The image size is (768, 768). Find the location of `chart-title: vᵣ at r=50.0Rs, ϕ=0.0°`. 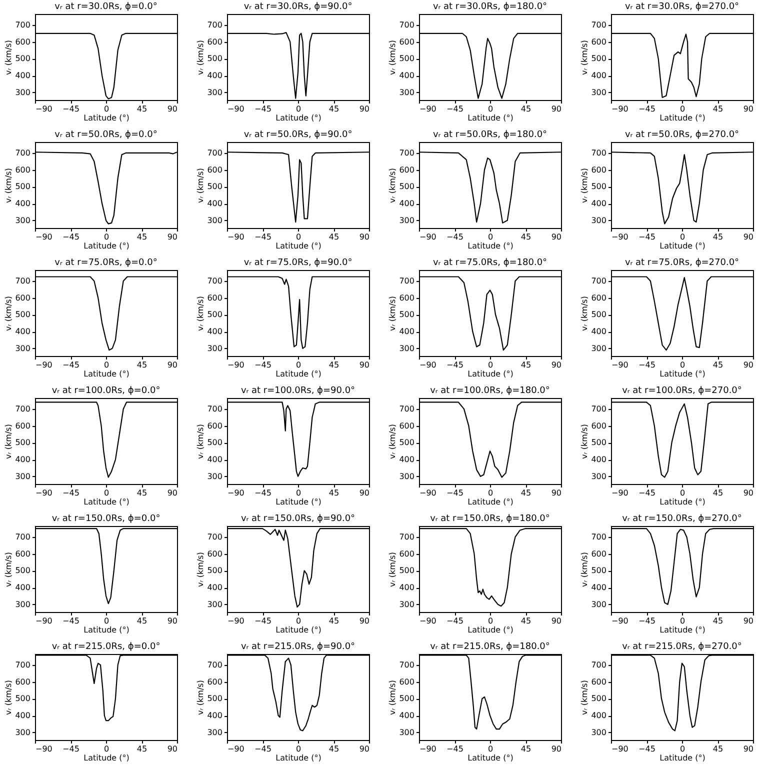

chart-title: vᵣ at r=50.0Rs, ϕ=0.0° is located at coordinates (106, 135).